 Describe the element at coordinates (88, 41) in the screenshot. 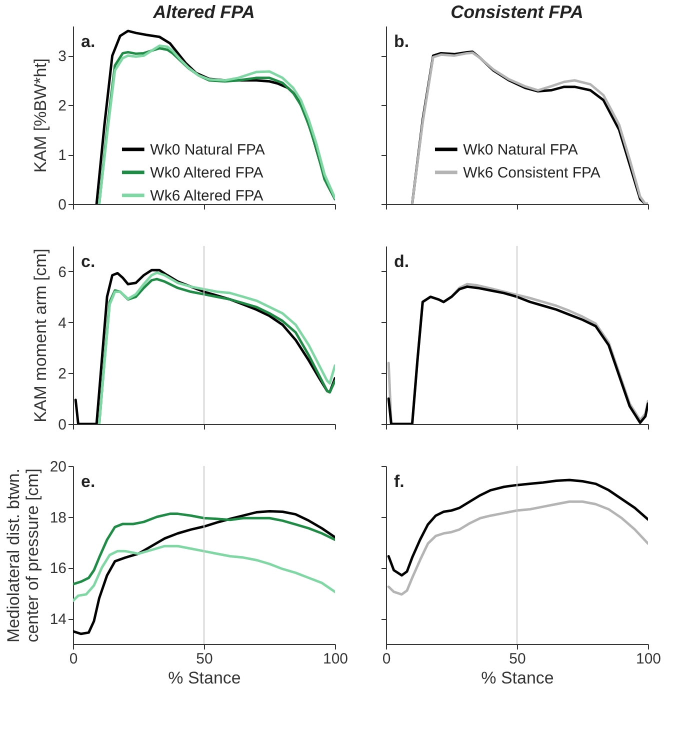

I see `annotation: a.` at that location.